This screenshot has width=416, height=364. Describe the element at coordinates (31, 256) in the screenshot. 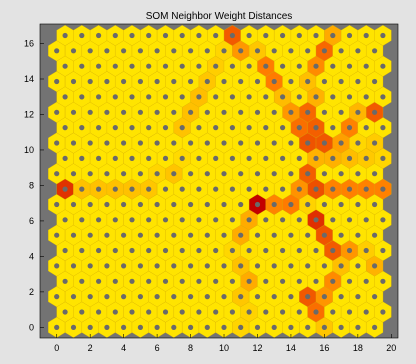

I see `y-tick-label: 4` at that location.